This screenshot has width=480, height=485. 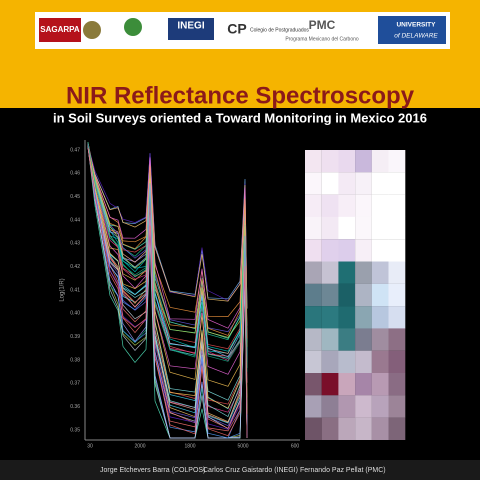 I want to click on footer-band, so click(x=240, y=470).